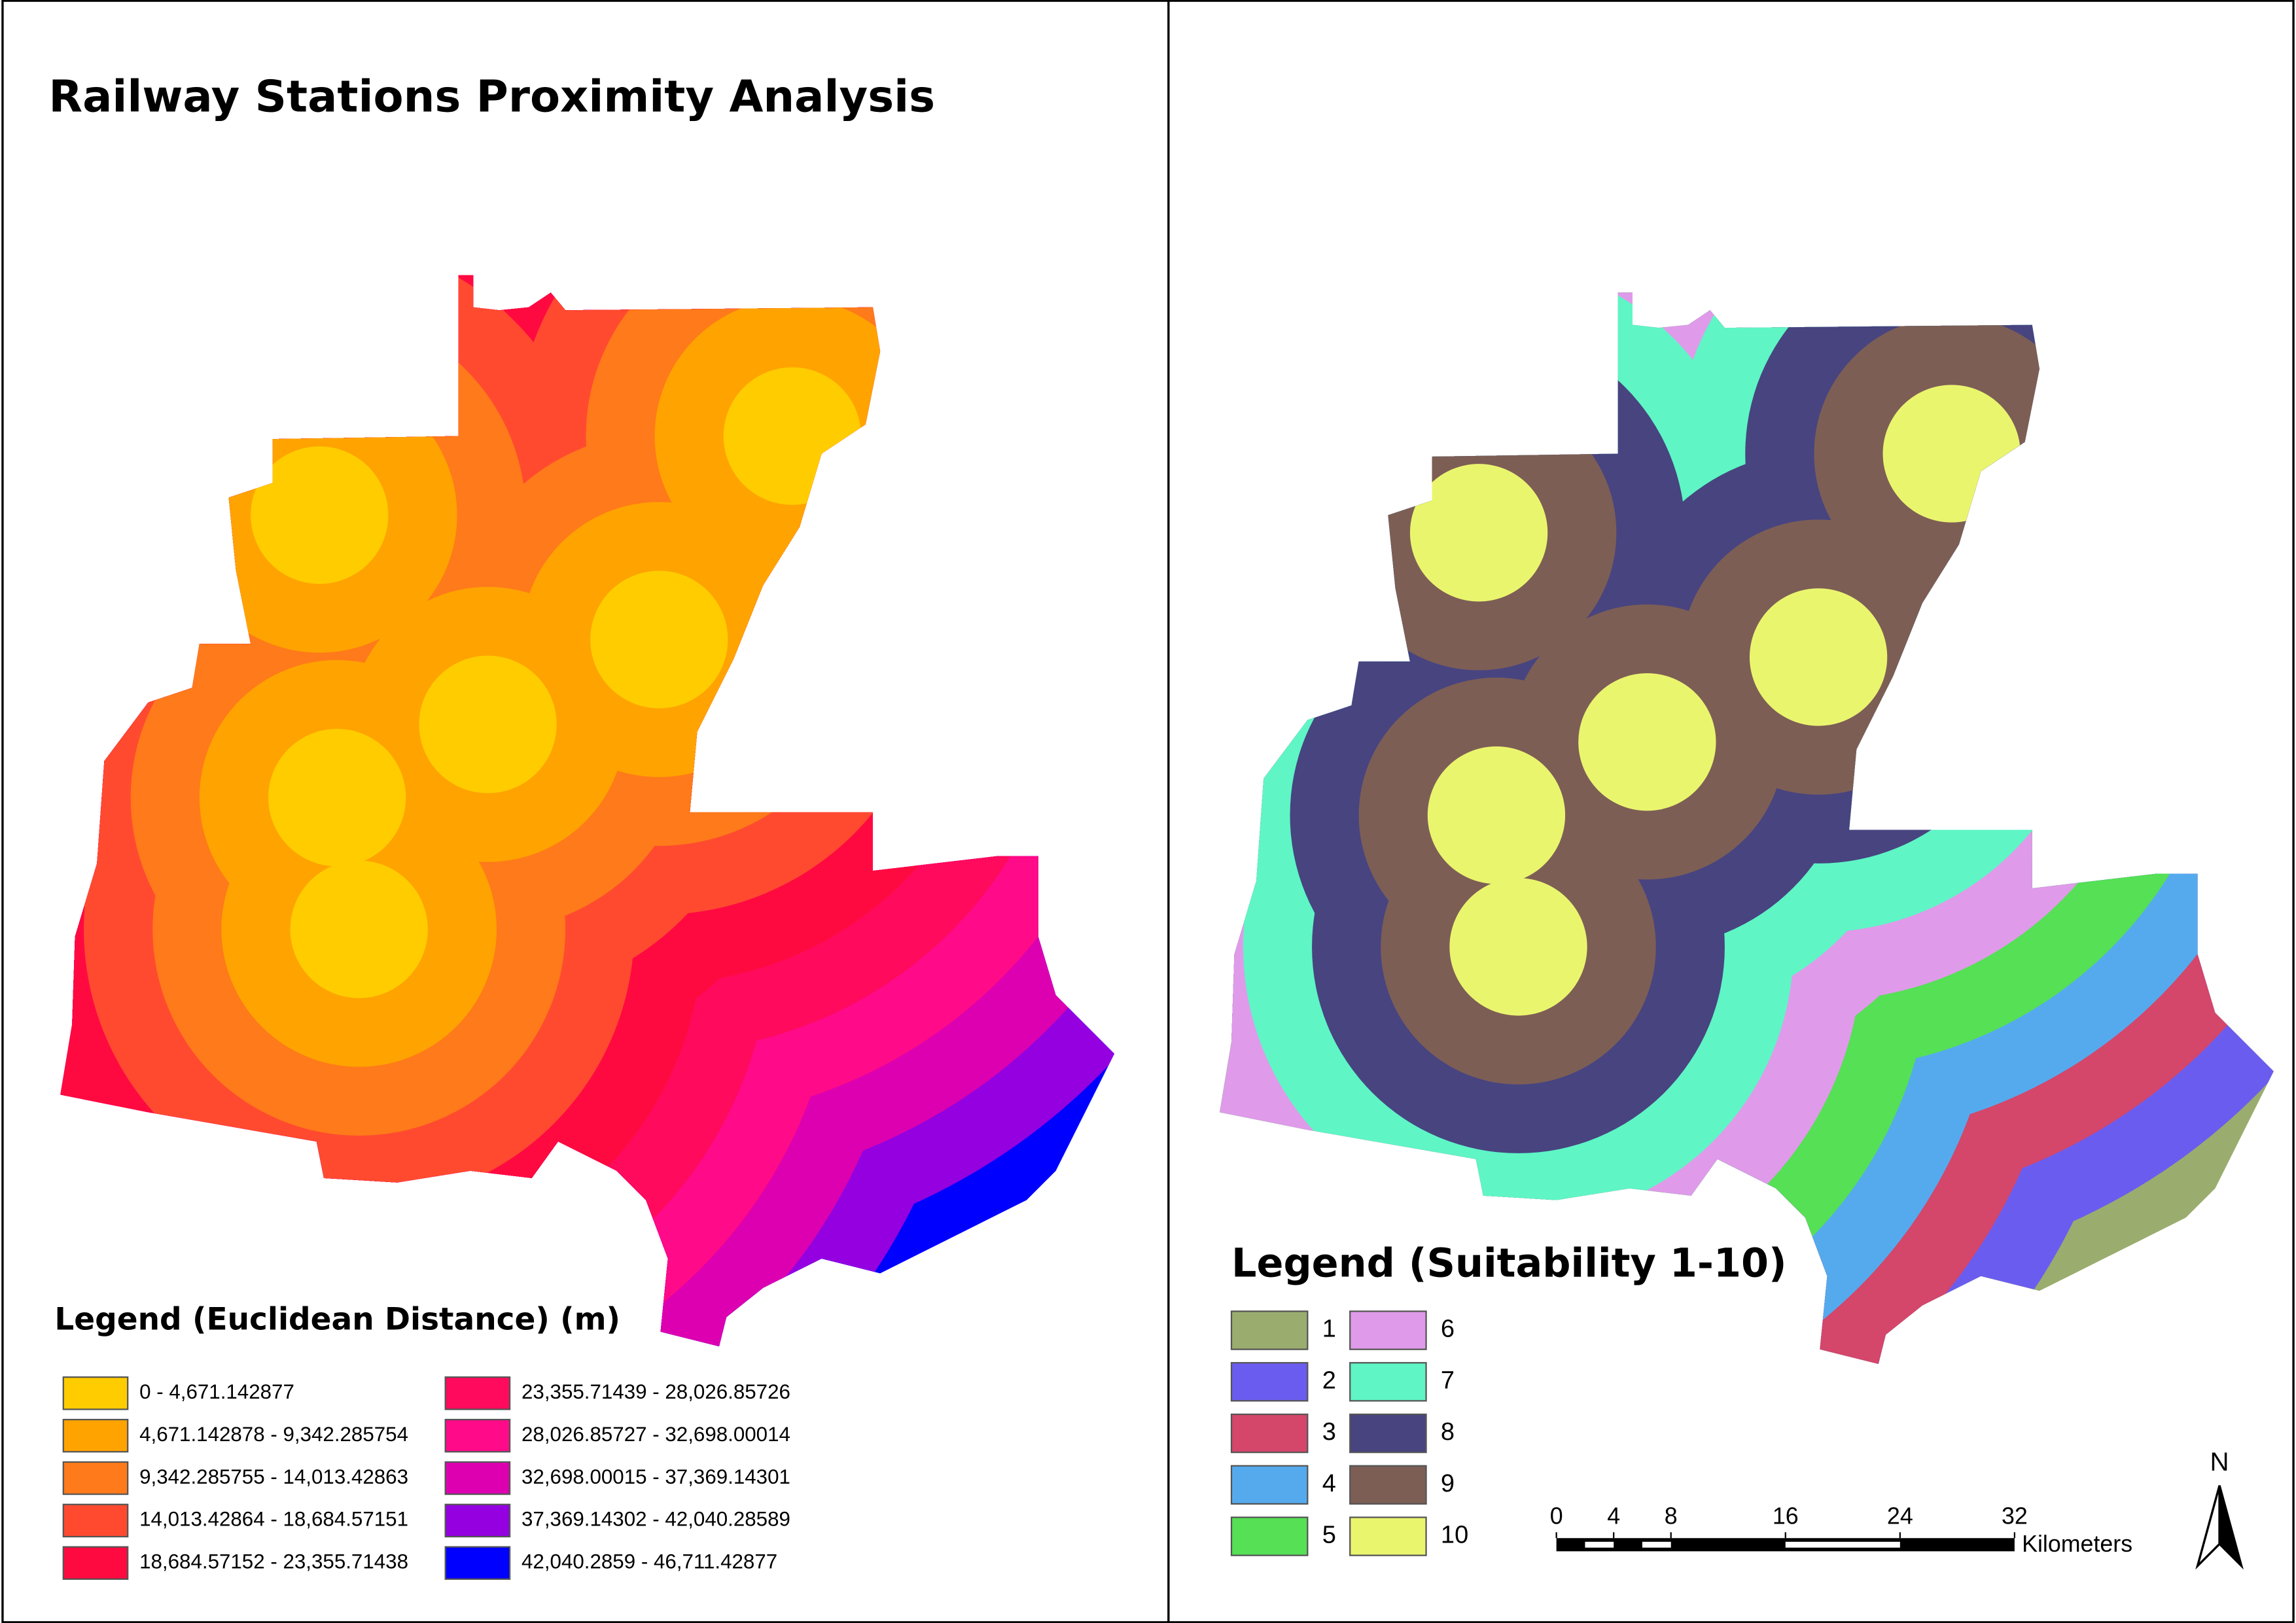 This screenshot has height=1623, width=2296. I want to click on suitability-legend-title: Legend (Suitability 1-10), so click(1509, 1264).